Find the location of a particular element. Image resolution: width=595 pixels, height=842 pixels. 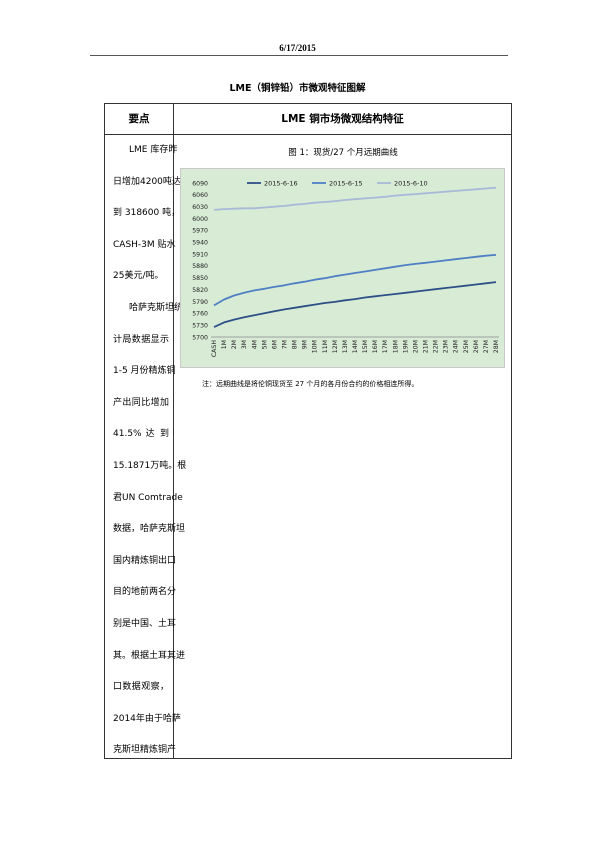

legend-label: 2015-6-10 is located at coordinates (411, 183).